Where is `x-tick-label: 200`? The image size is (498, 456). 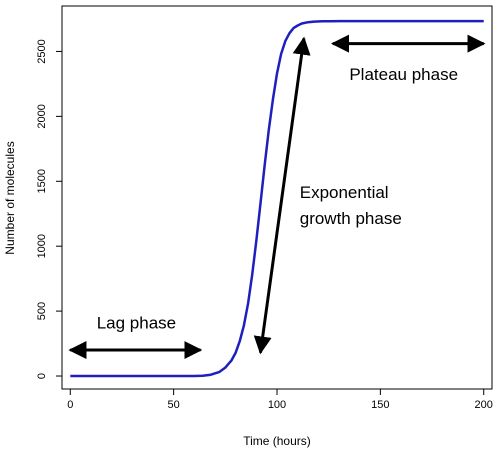
x-tick-label: 200 is located at coordinates (484, 405).